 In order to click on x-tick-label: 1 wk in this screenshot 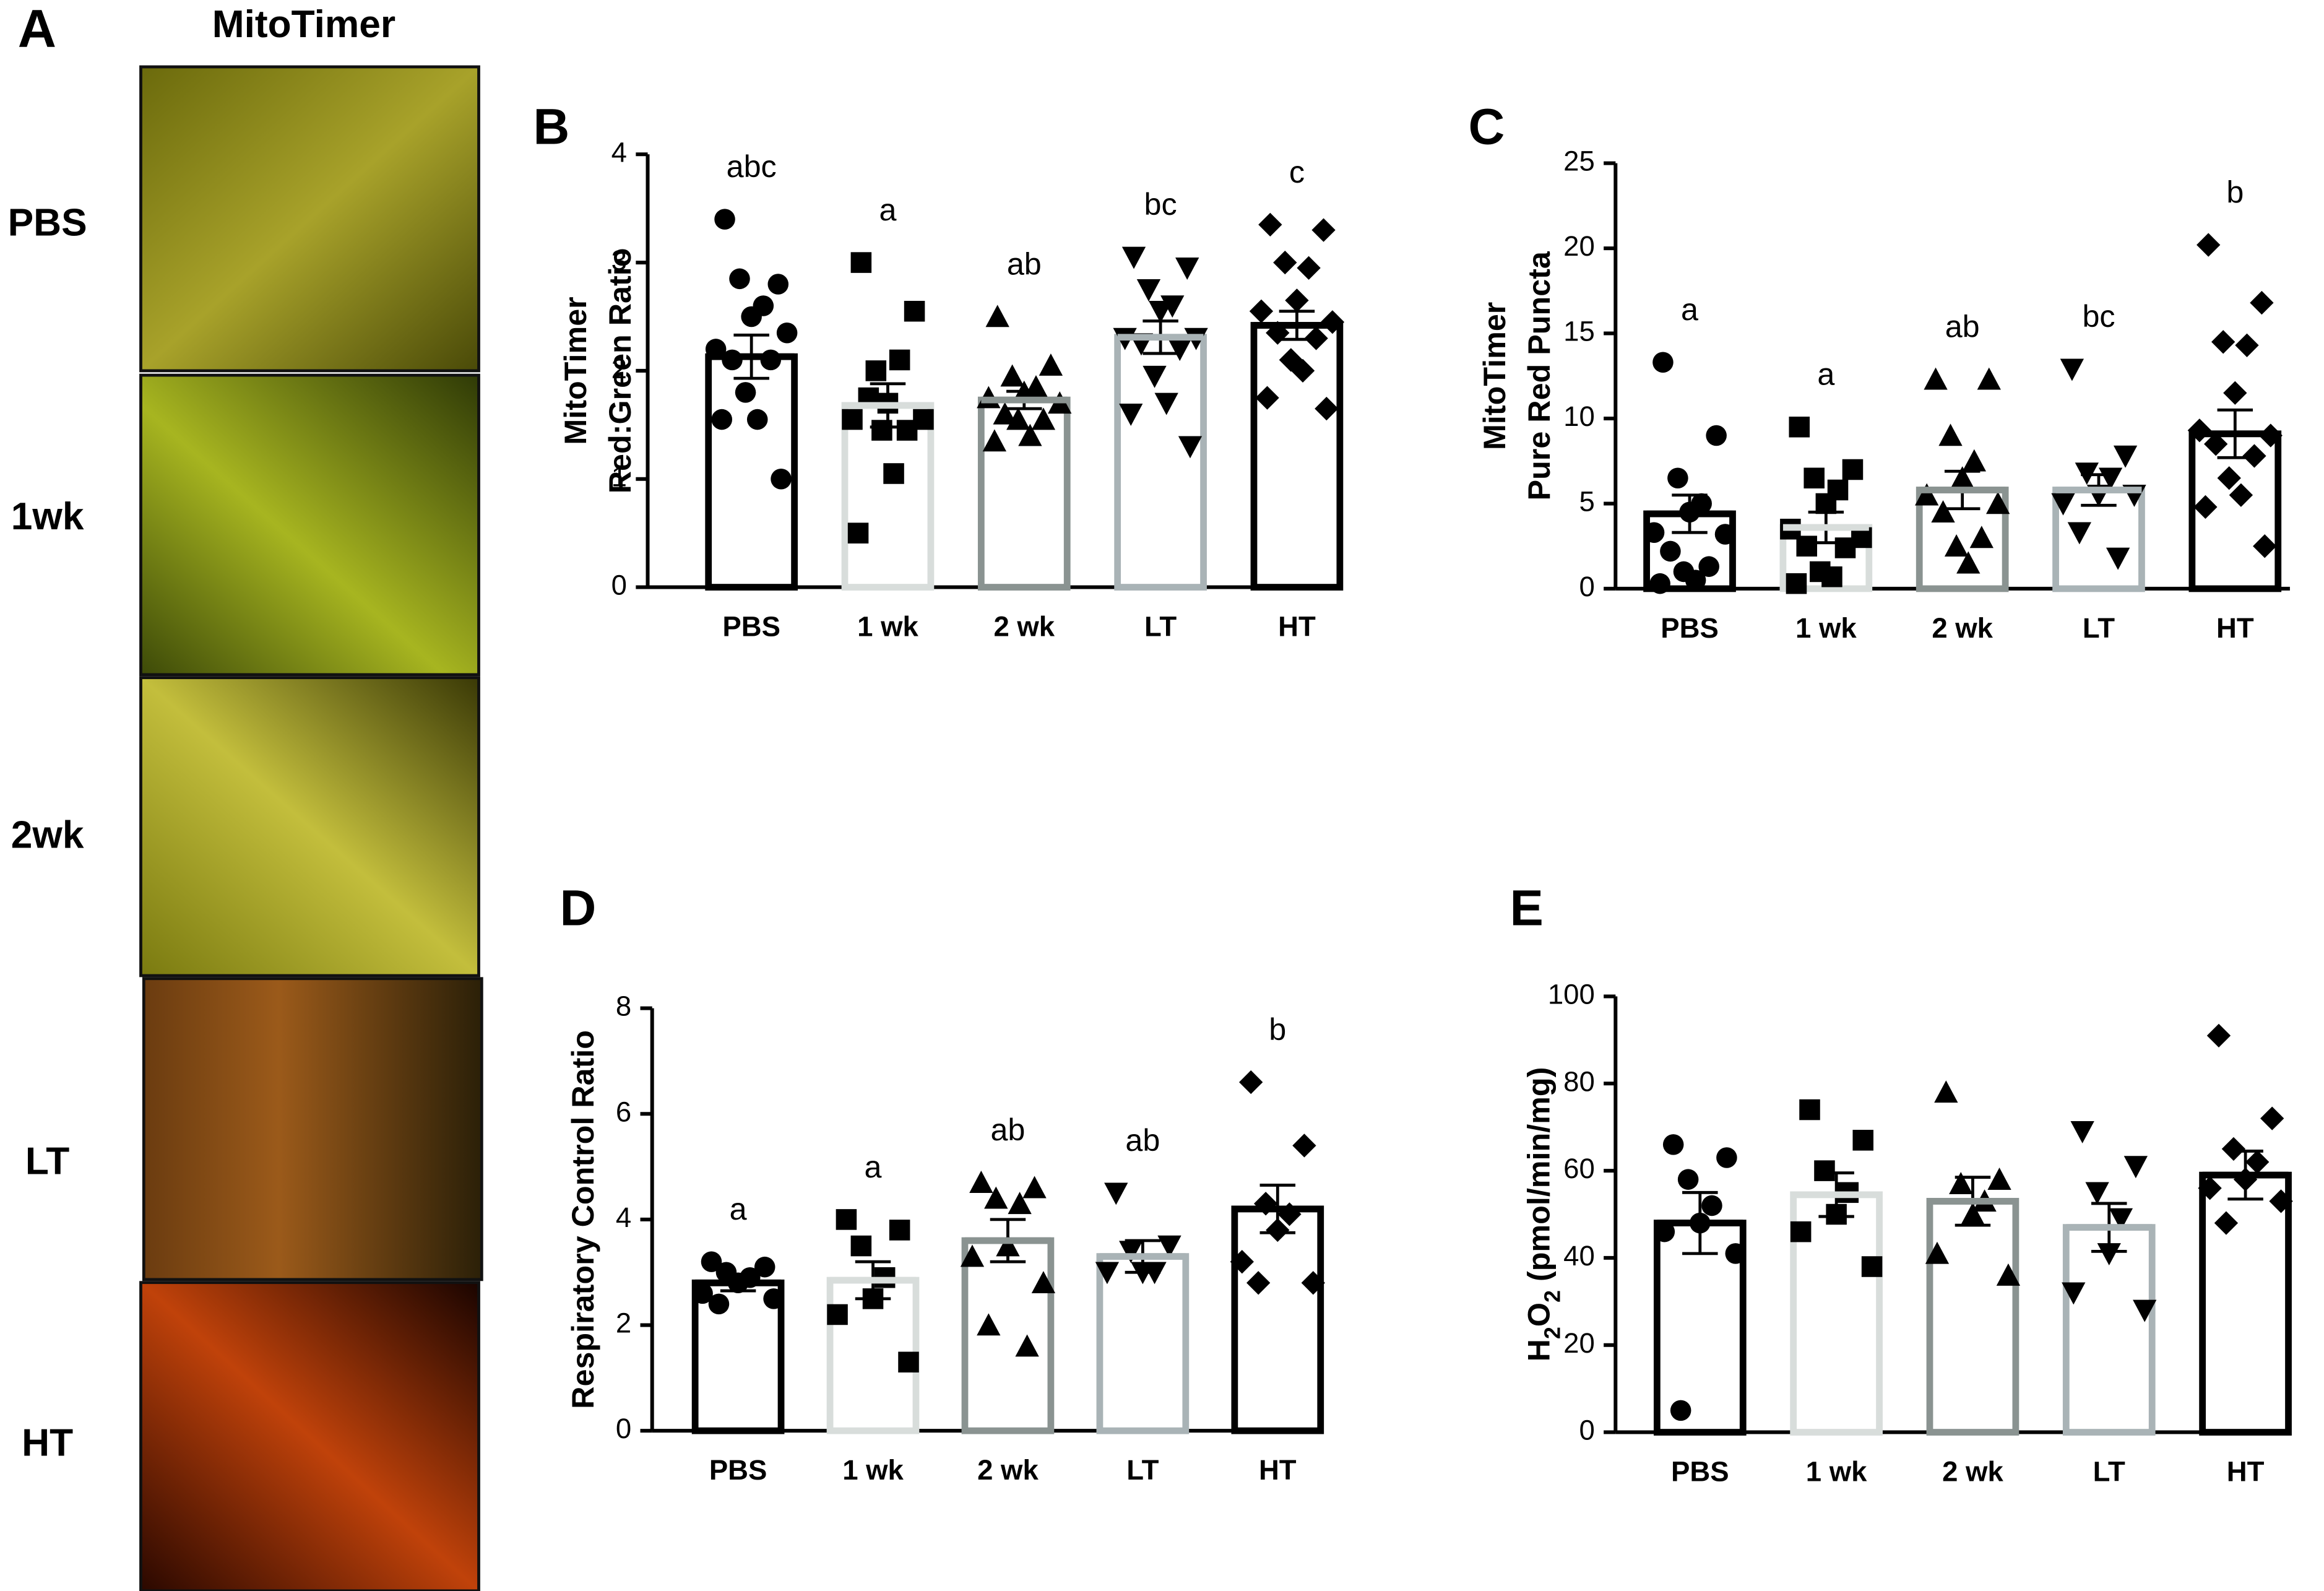, I will do `click(1837, 1472)`.